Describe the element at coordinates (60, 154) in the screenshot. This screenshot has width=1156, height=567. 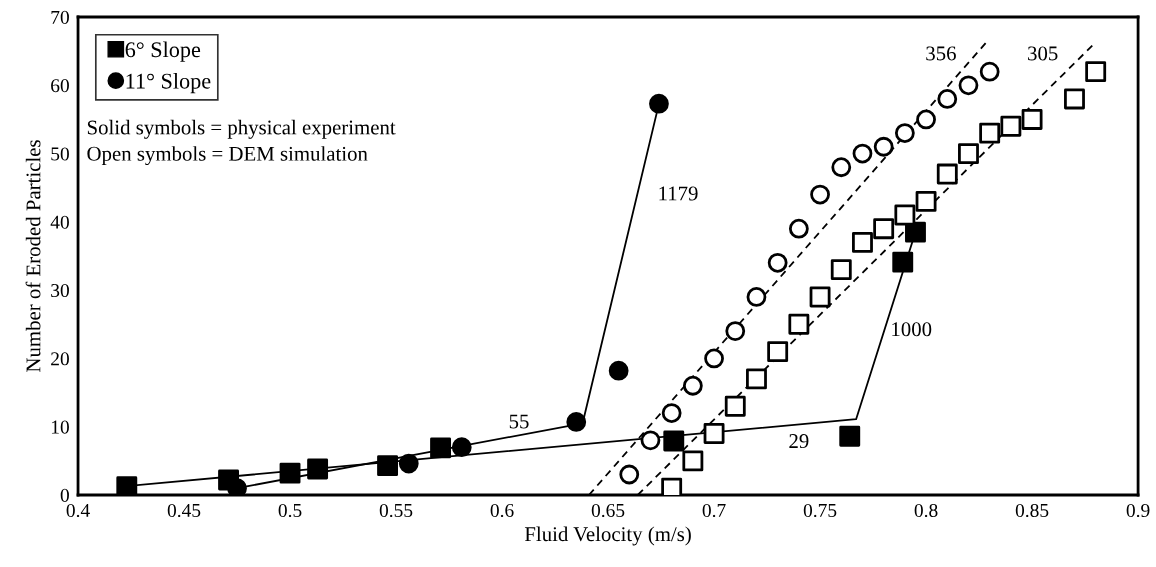
I see `y-tick-label: 50` at that location.